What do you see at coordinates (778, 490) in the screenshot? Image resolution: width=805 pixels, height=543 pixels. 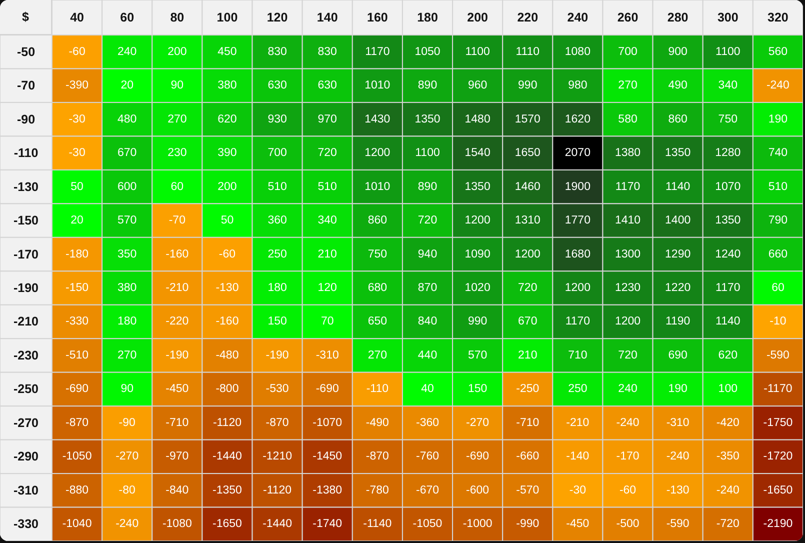 I see `data-label: -1650` at bounding box center [778, 490].